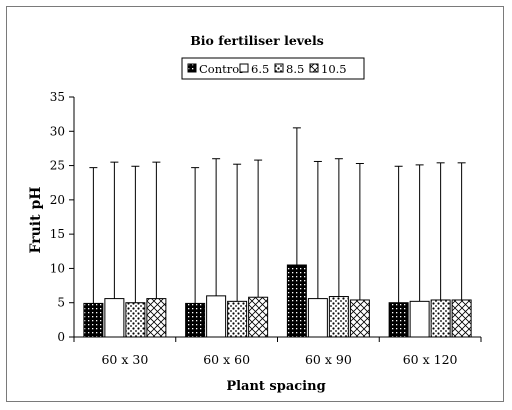 The width and height of the screenshot is (512, 410). Describe the element at coordinates (57, 97) in the screenshot. I see `y-tick-label: 35` at that location.